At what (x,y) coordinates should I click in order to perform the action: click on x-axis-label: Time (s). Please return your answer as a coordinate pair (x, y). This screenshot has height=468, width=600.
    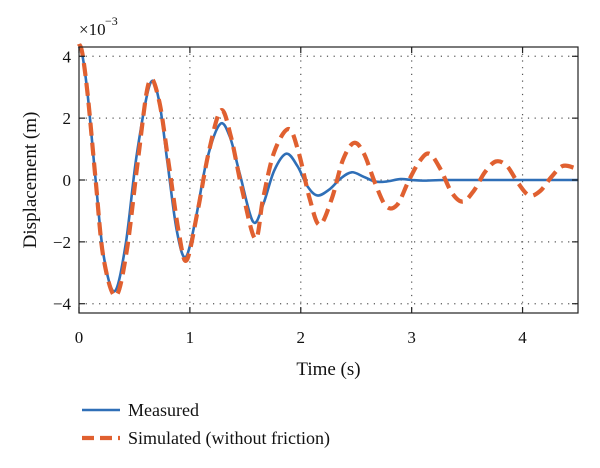
    Looking at the image, I should click on (328, 369).